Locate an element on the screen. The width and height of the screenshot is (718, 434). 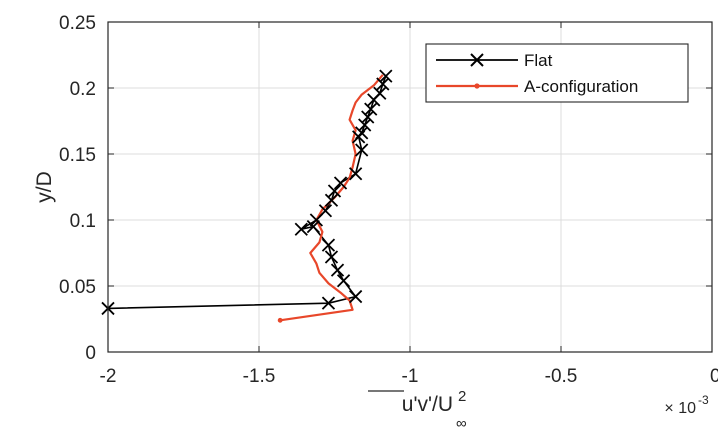
y-tick-label: 0.05 is located at coordinates (77, 287).